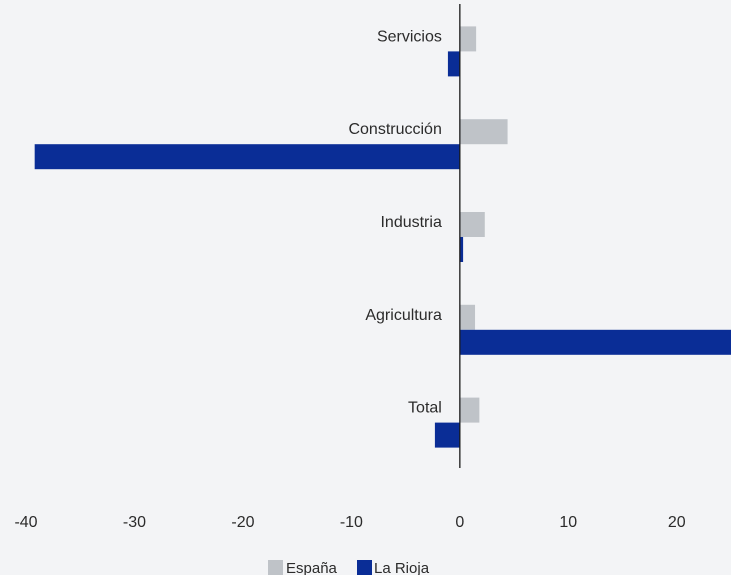 This screenshot has width=731, height=575. Describe the element at coordinates (409, 36) in the screenshot. I see `category-label-servicios: Servicios` at that location.